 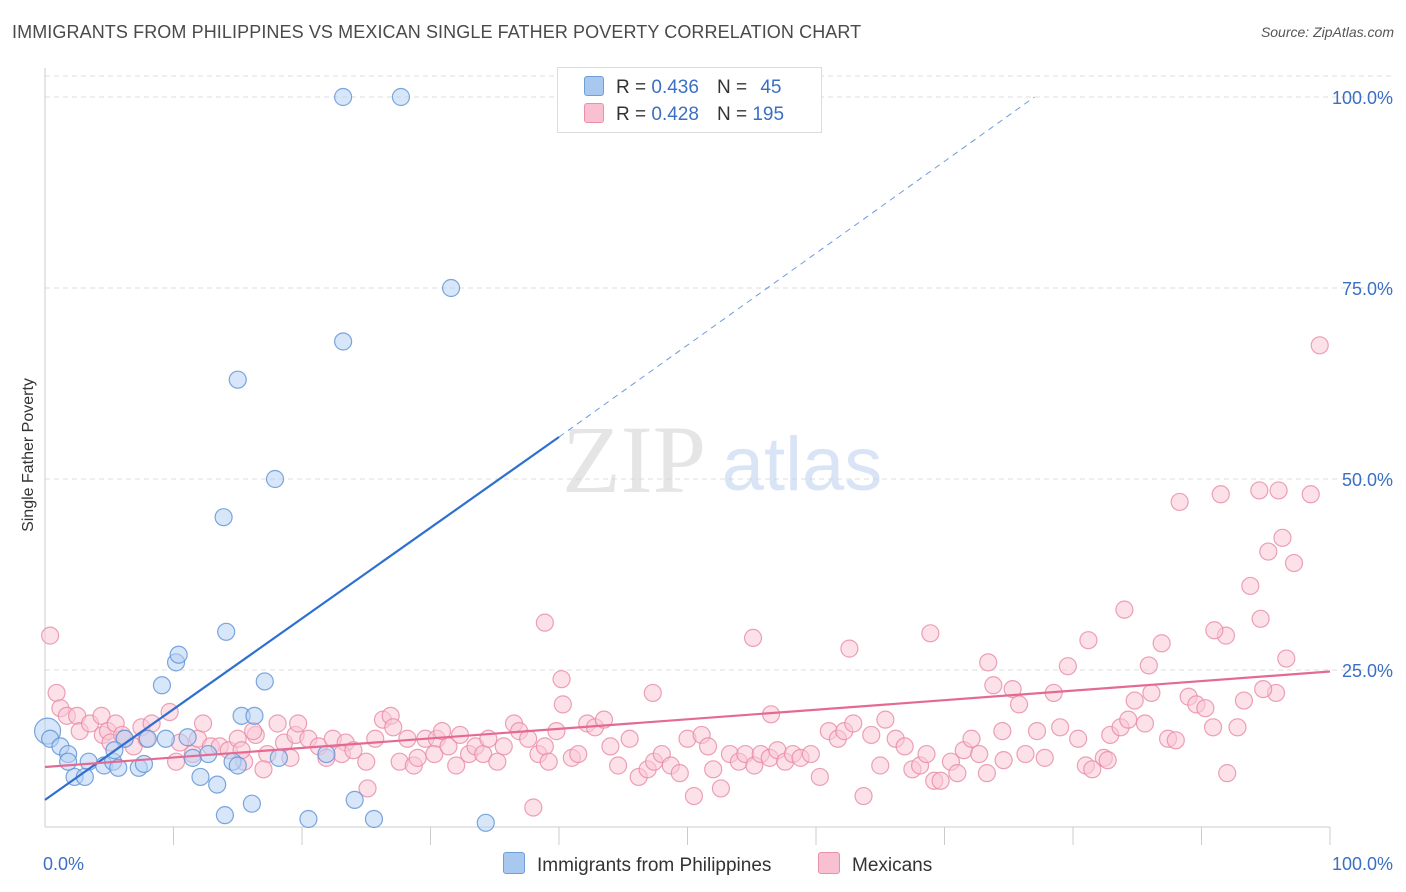 I want to click on watermark-zip: ZIP, so click(x=634, y=459).